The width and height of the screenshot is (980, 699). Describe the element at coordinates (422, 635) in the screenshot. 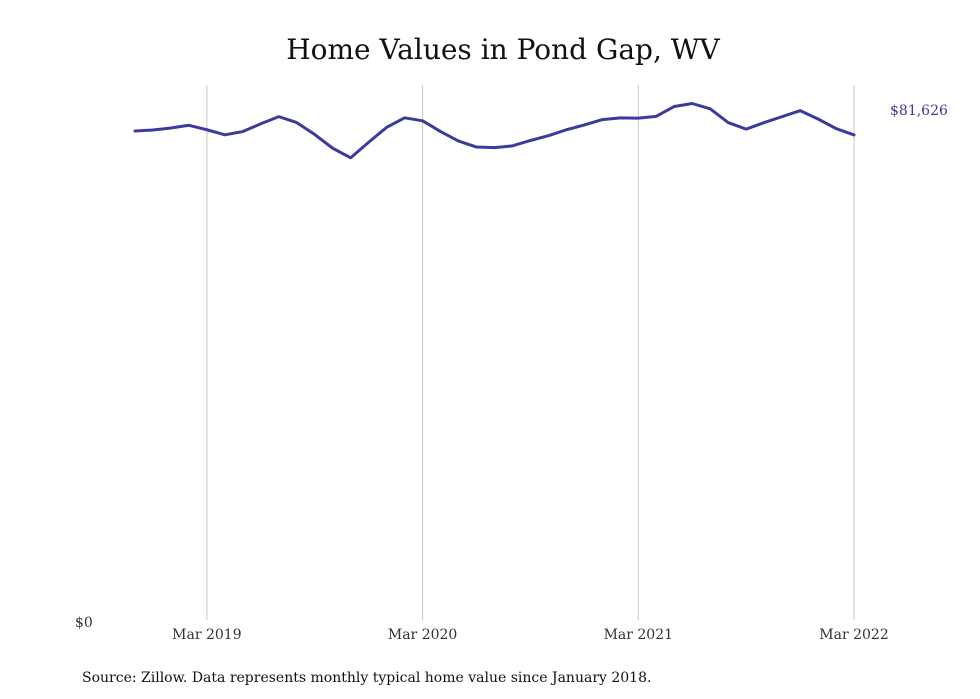

I see `x-tick-label: Mar 2020` at that location.